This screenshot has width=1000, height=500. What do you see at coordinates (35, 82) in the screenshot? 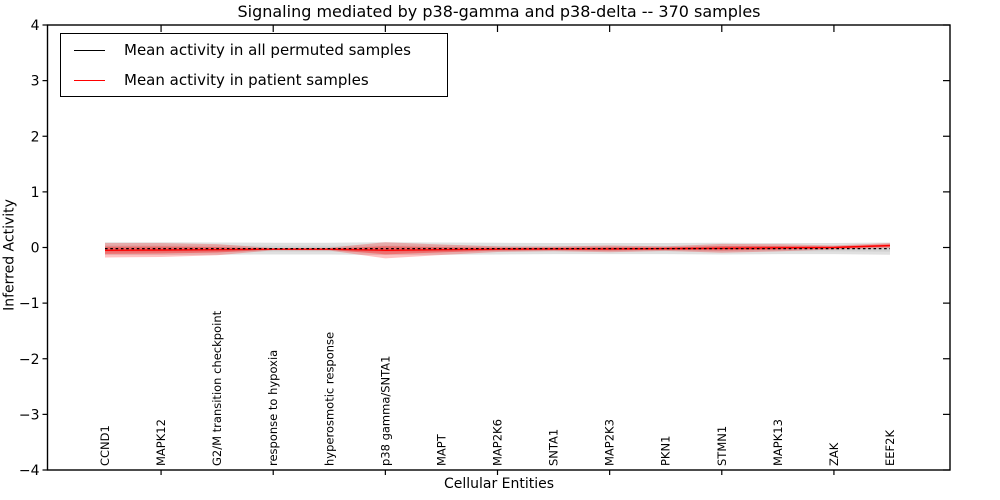
I see `y-tick-label: 3` at bounding box center [35, 82].